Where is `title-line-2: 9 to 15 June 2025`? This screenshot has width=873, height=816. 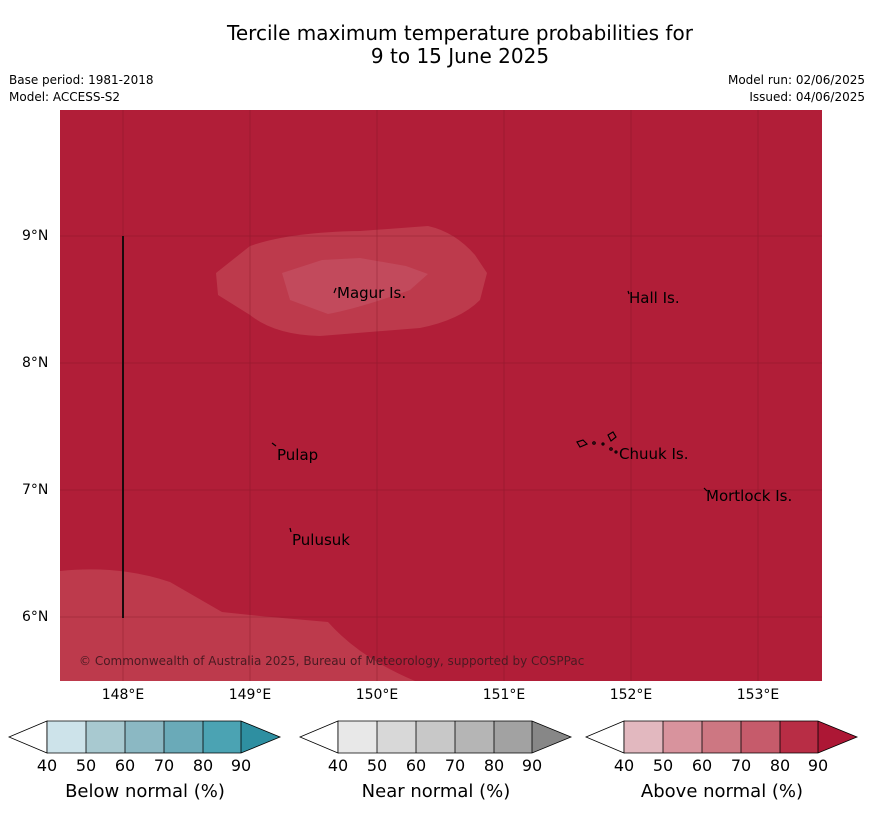 title-line-2: 9 to 15 June 2025 is located at coordinates (460, 56).